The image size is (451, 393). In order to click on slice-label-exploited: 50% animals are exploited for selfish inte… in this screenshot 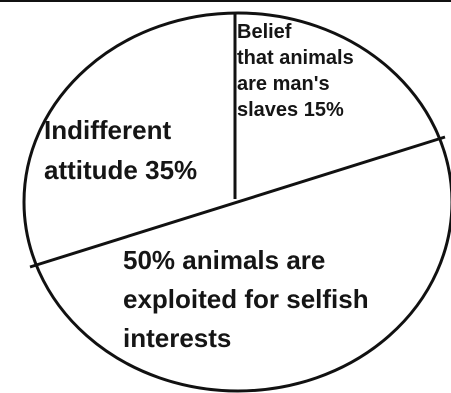, I will do `click(246, 299)`.